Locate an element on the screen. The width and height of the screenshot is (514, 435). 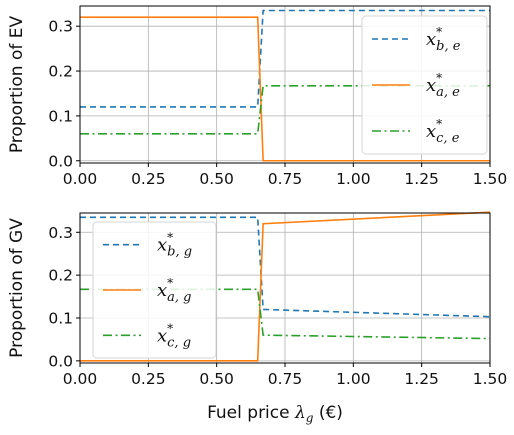
x-axis-label: Fuel price λg (€) is located at coordinates (275, 414).